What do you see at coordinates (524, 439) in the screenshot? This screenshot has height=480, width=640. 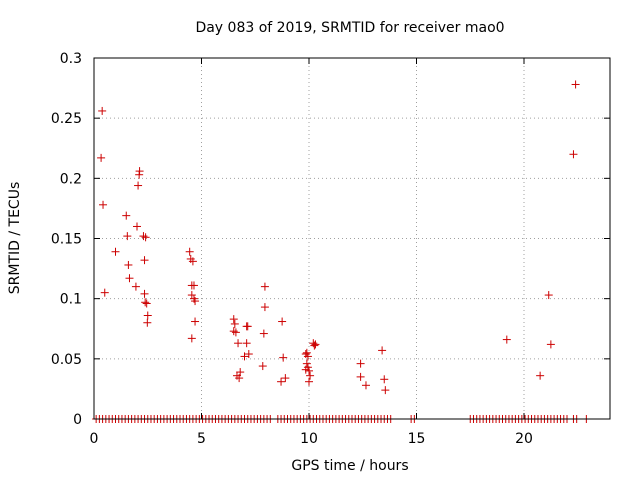 I see `x-tick-label: 20` at bounding box center [524, 439].